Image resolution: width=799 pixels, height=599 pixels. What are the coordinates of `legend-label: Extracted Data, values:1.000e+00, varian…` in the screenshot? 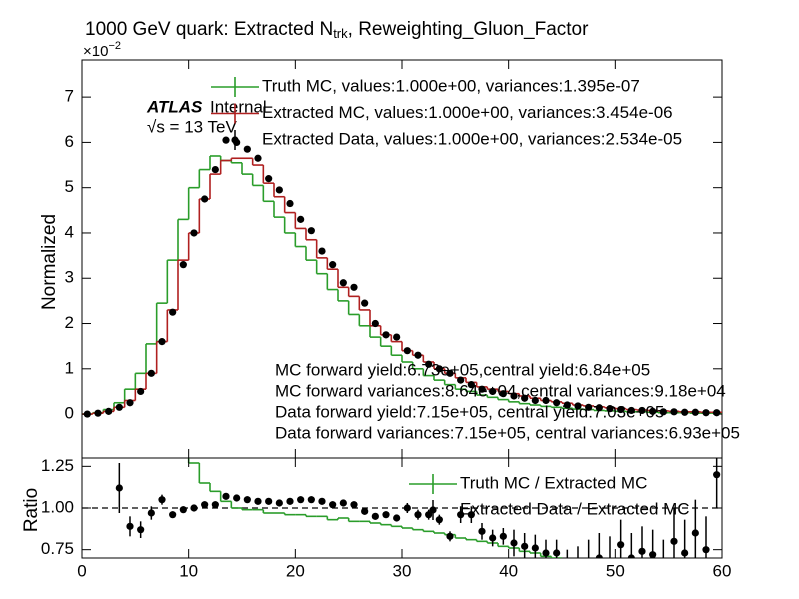 It's located at (472, 138).